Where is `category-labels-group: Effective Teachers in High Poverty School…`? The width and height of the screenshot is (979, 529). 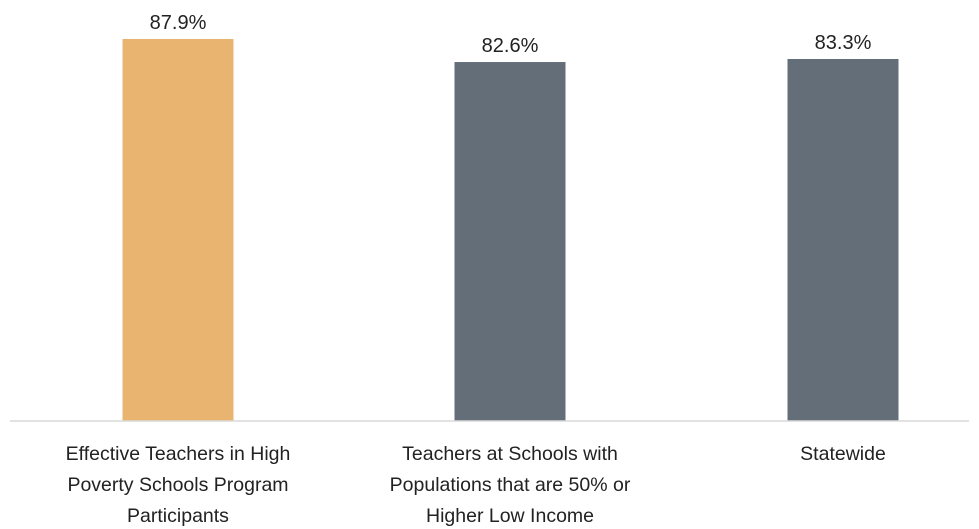 category-labels-group: Effective Teachers in High Poverty School… is located at coordinates (476, 485).